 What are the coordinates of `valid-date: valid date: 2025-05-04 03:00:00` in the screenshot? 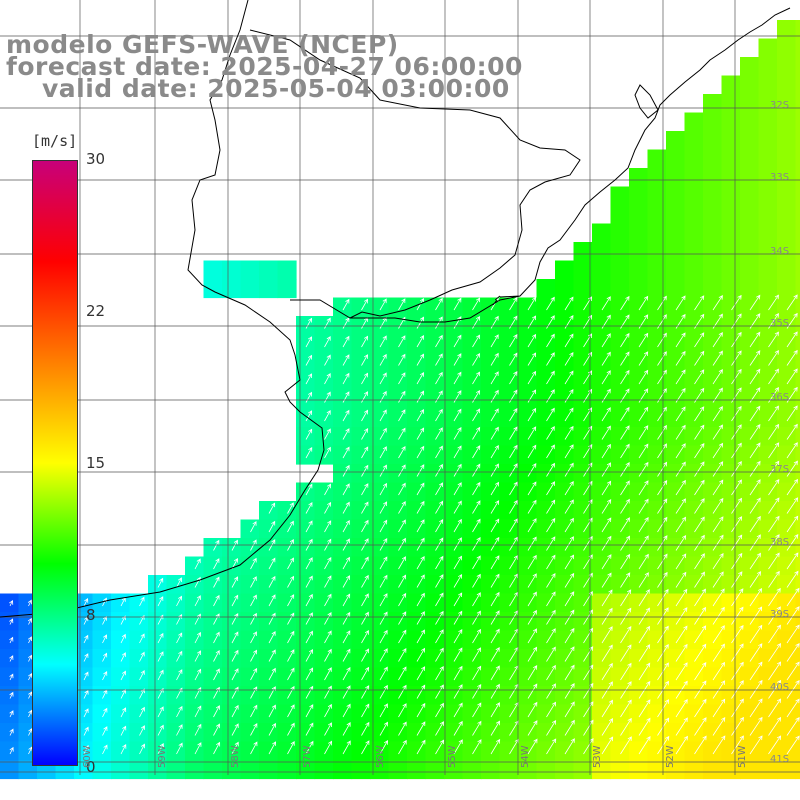 It's located at (276, 88).